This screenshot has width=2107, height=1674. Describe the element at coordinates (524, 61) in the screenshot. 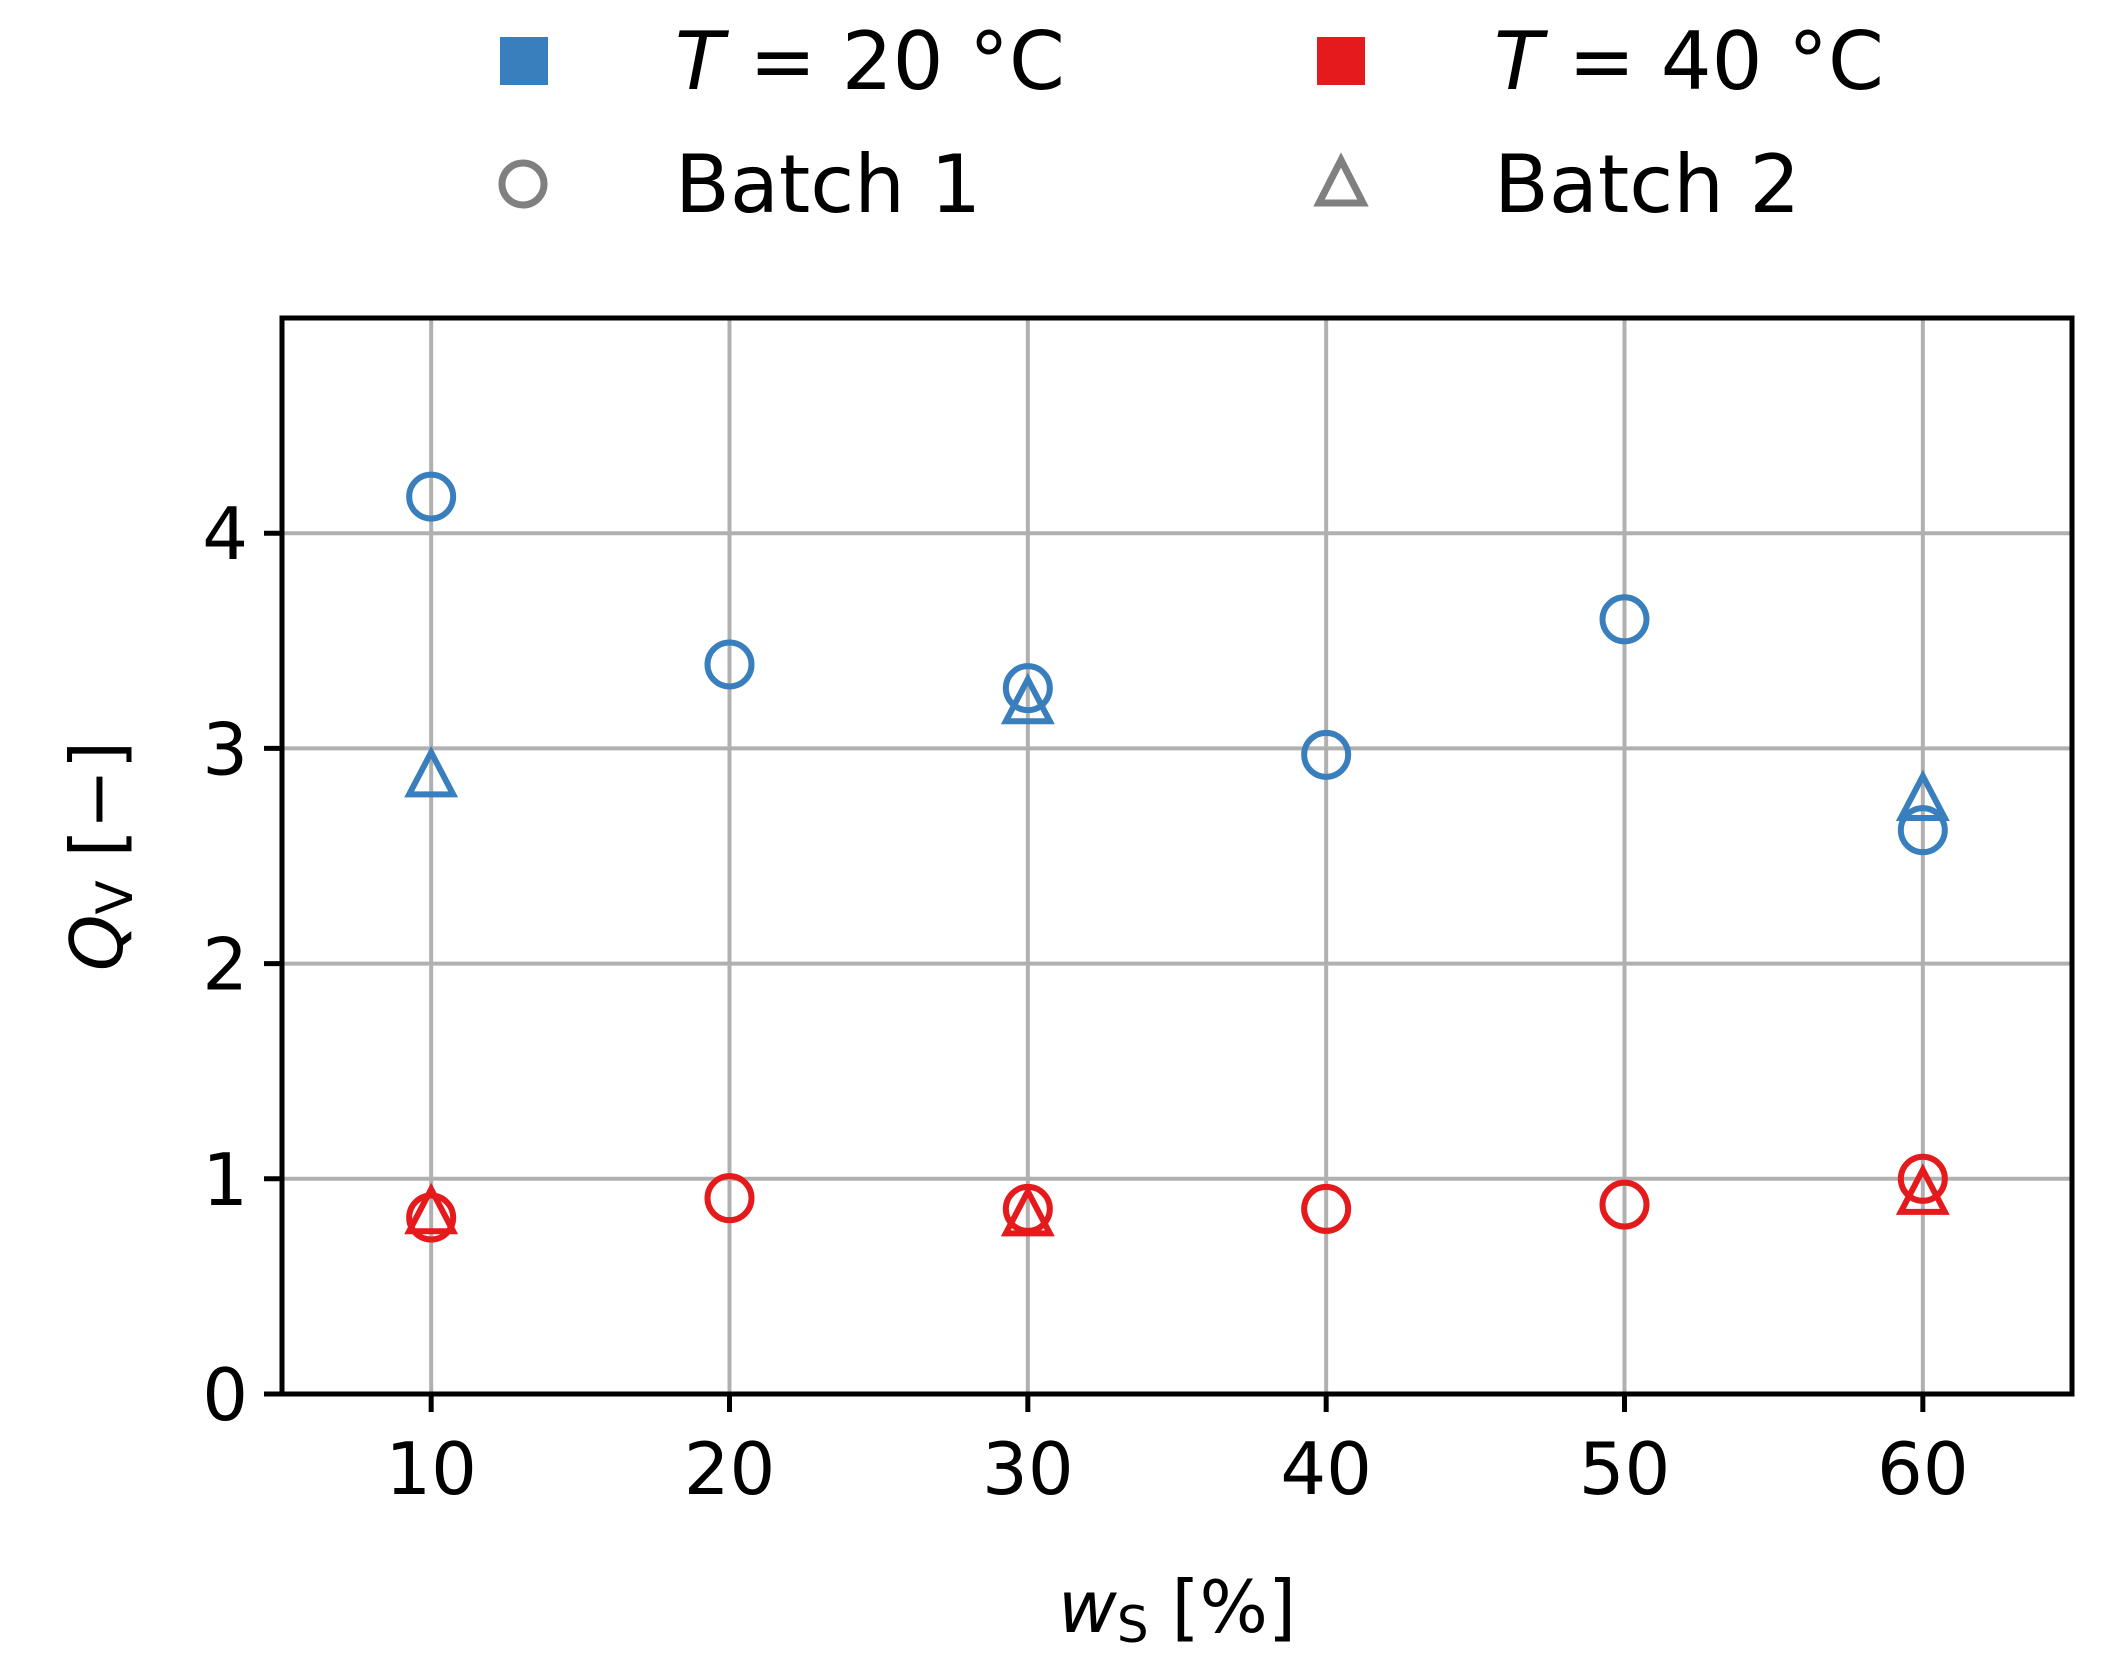

I see `legend-swatch-20c` at that location.